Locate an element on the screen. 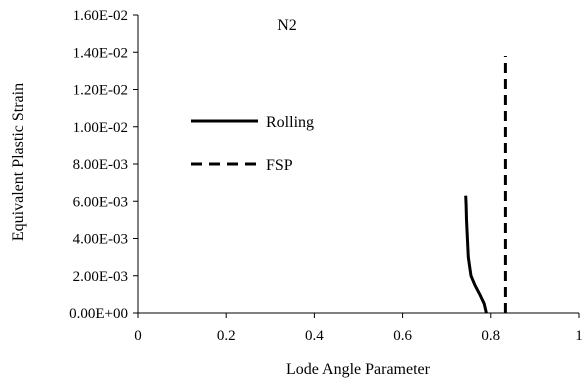  legend: Rolling FSP is located at coordinates (252, 144).